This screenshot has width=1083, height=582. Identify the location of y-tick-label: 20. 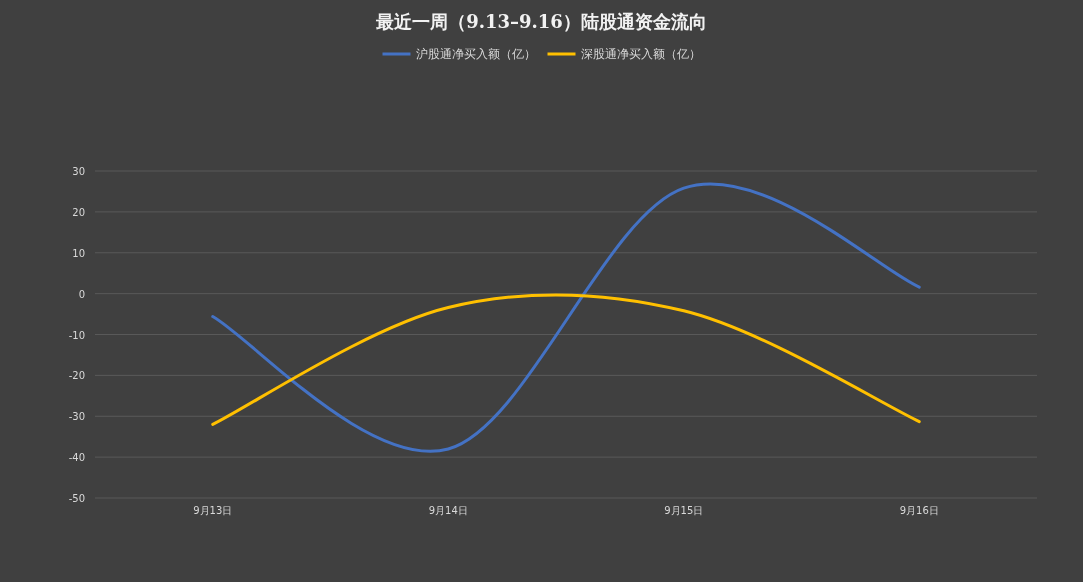
(78, 212).